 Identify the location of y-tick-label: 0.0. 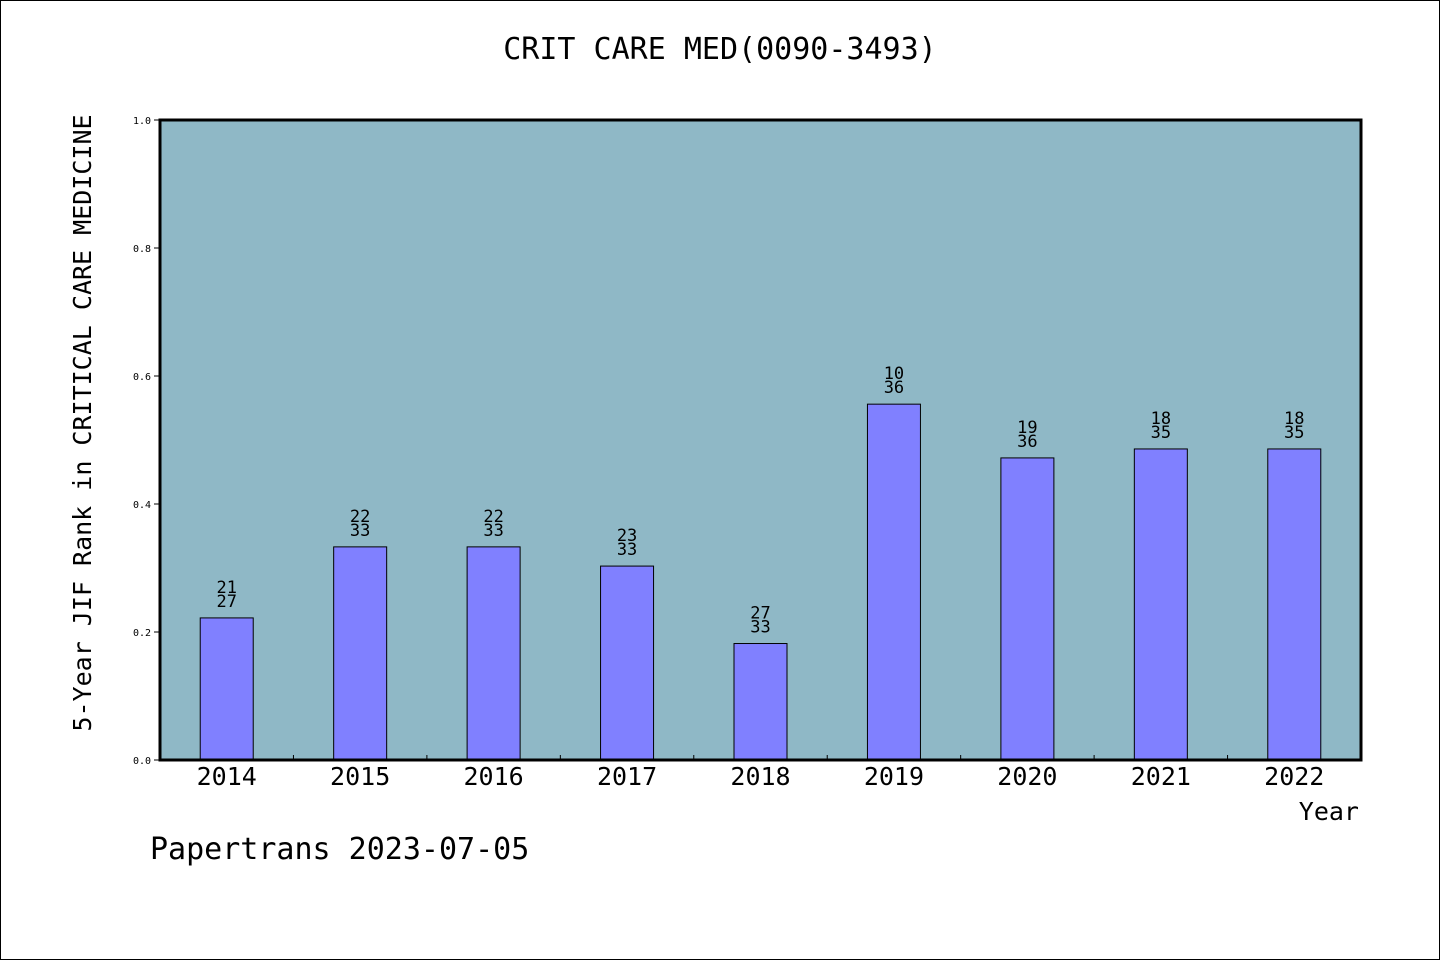
(142, 761).